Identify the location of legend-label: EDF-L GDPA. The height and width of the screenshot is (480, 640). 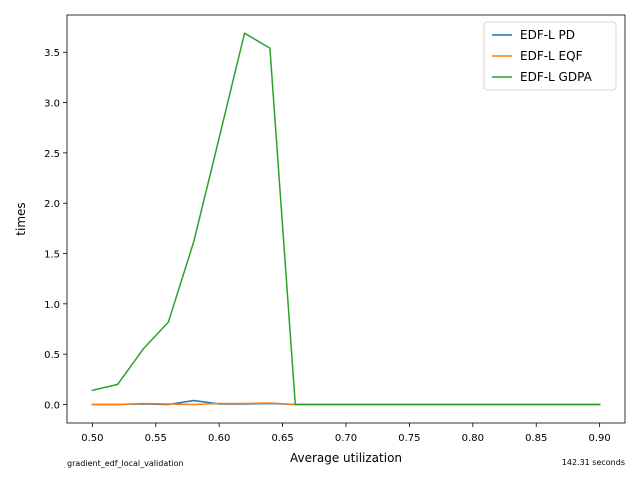
(556, 77).